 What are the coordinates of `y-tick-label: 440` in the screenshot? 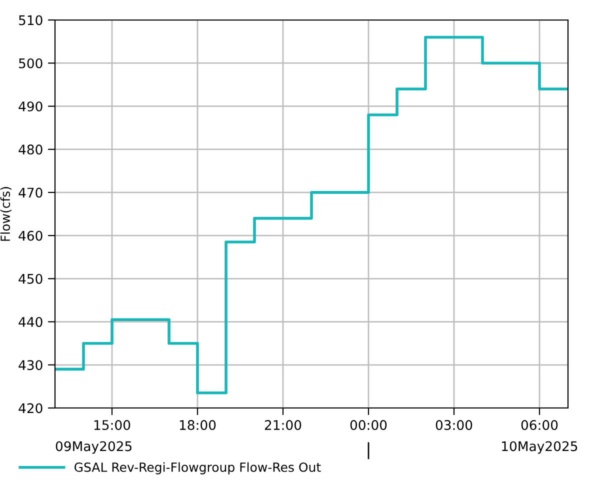 It's located at (30, 322).